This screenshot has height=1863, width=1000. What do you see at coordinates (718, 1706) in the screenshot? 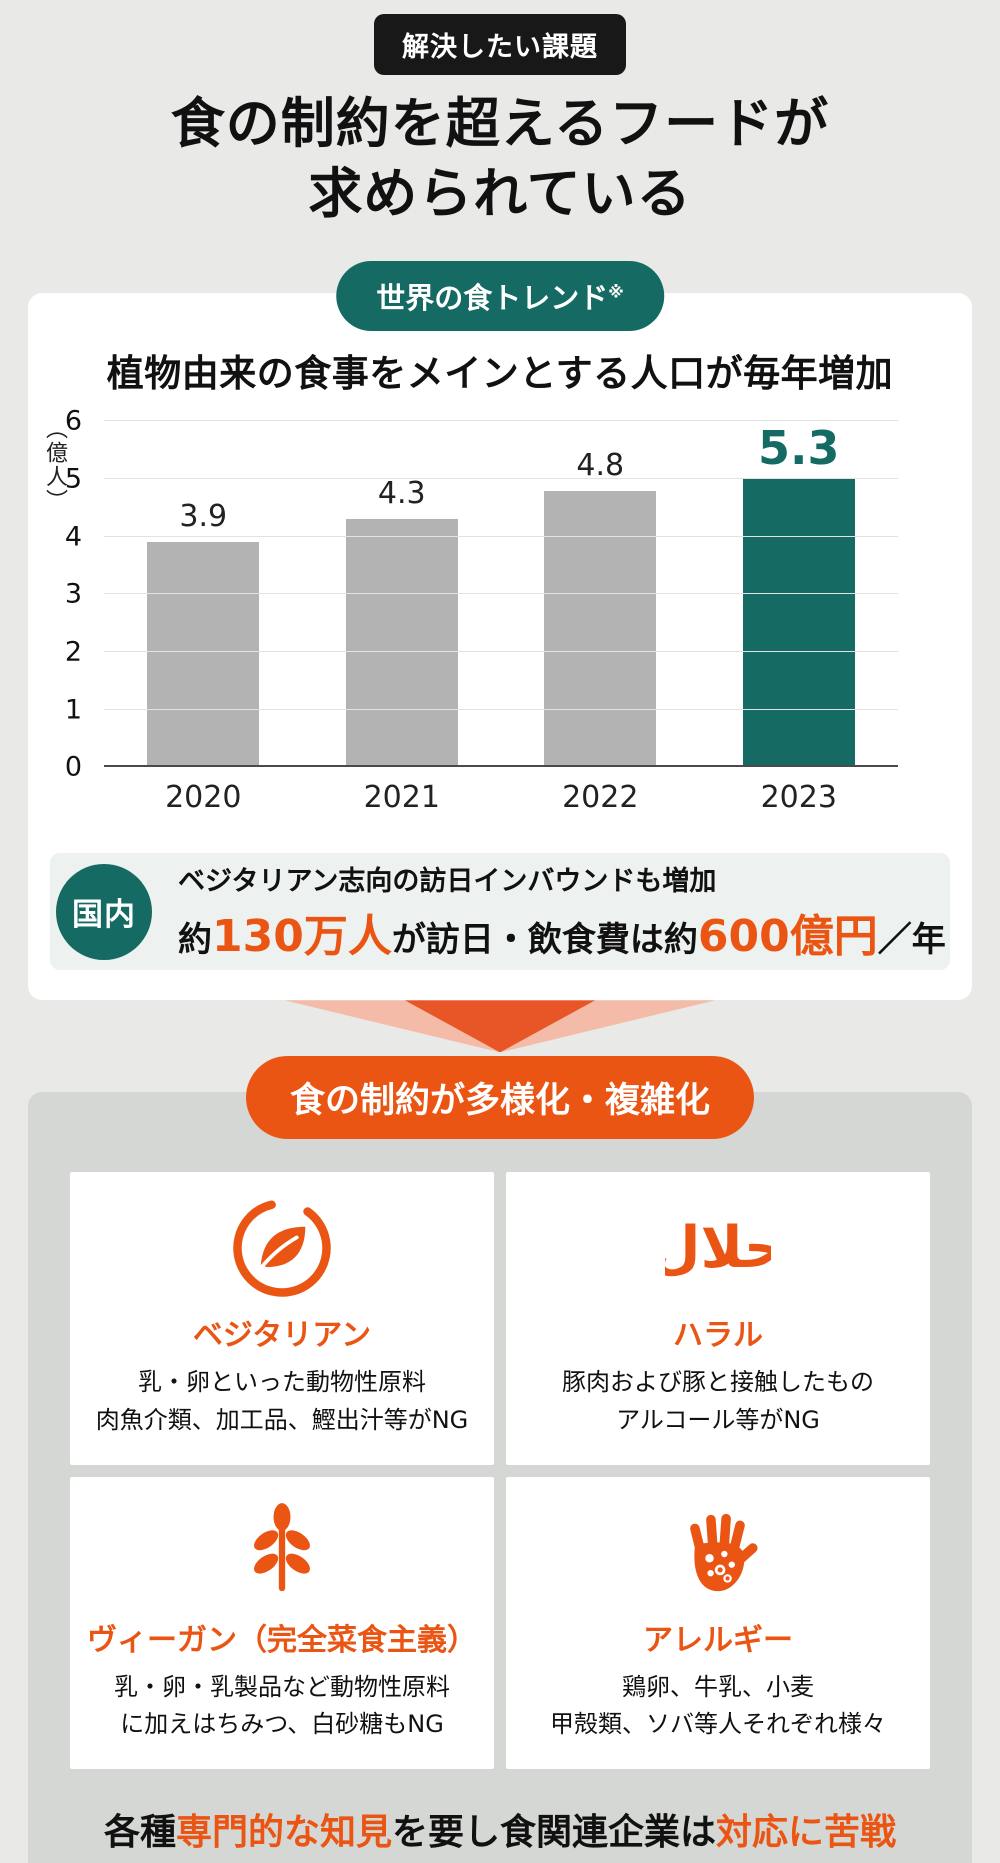
I see `card-allergy-desc: 鶏卵、牛乳、小麦 甲殻類、ソバ等人それぞれ様々` at bounding box center [718, 1706].